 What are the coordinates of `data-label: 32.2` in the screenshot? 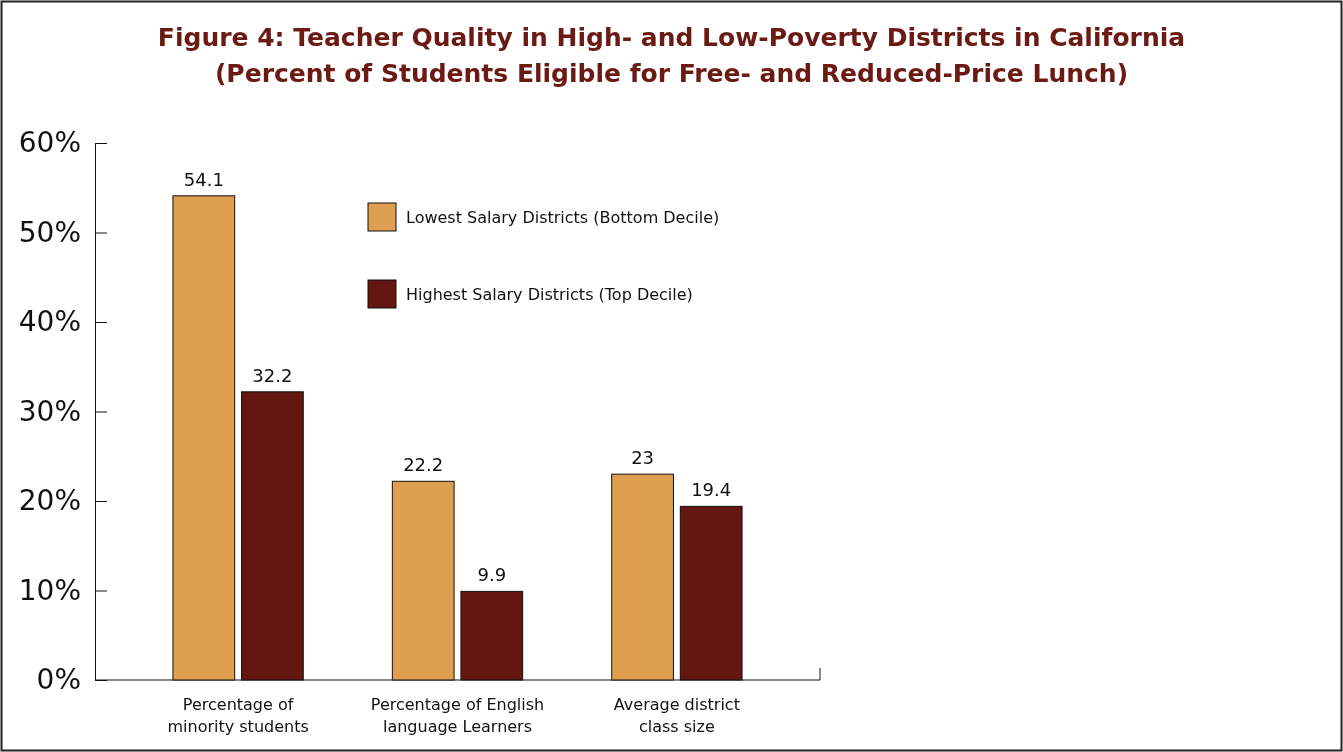 It's located at (272, 375).